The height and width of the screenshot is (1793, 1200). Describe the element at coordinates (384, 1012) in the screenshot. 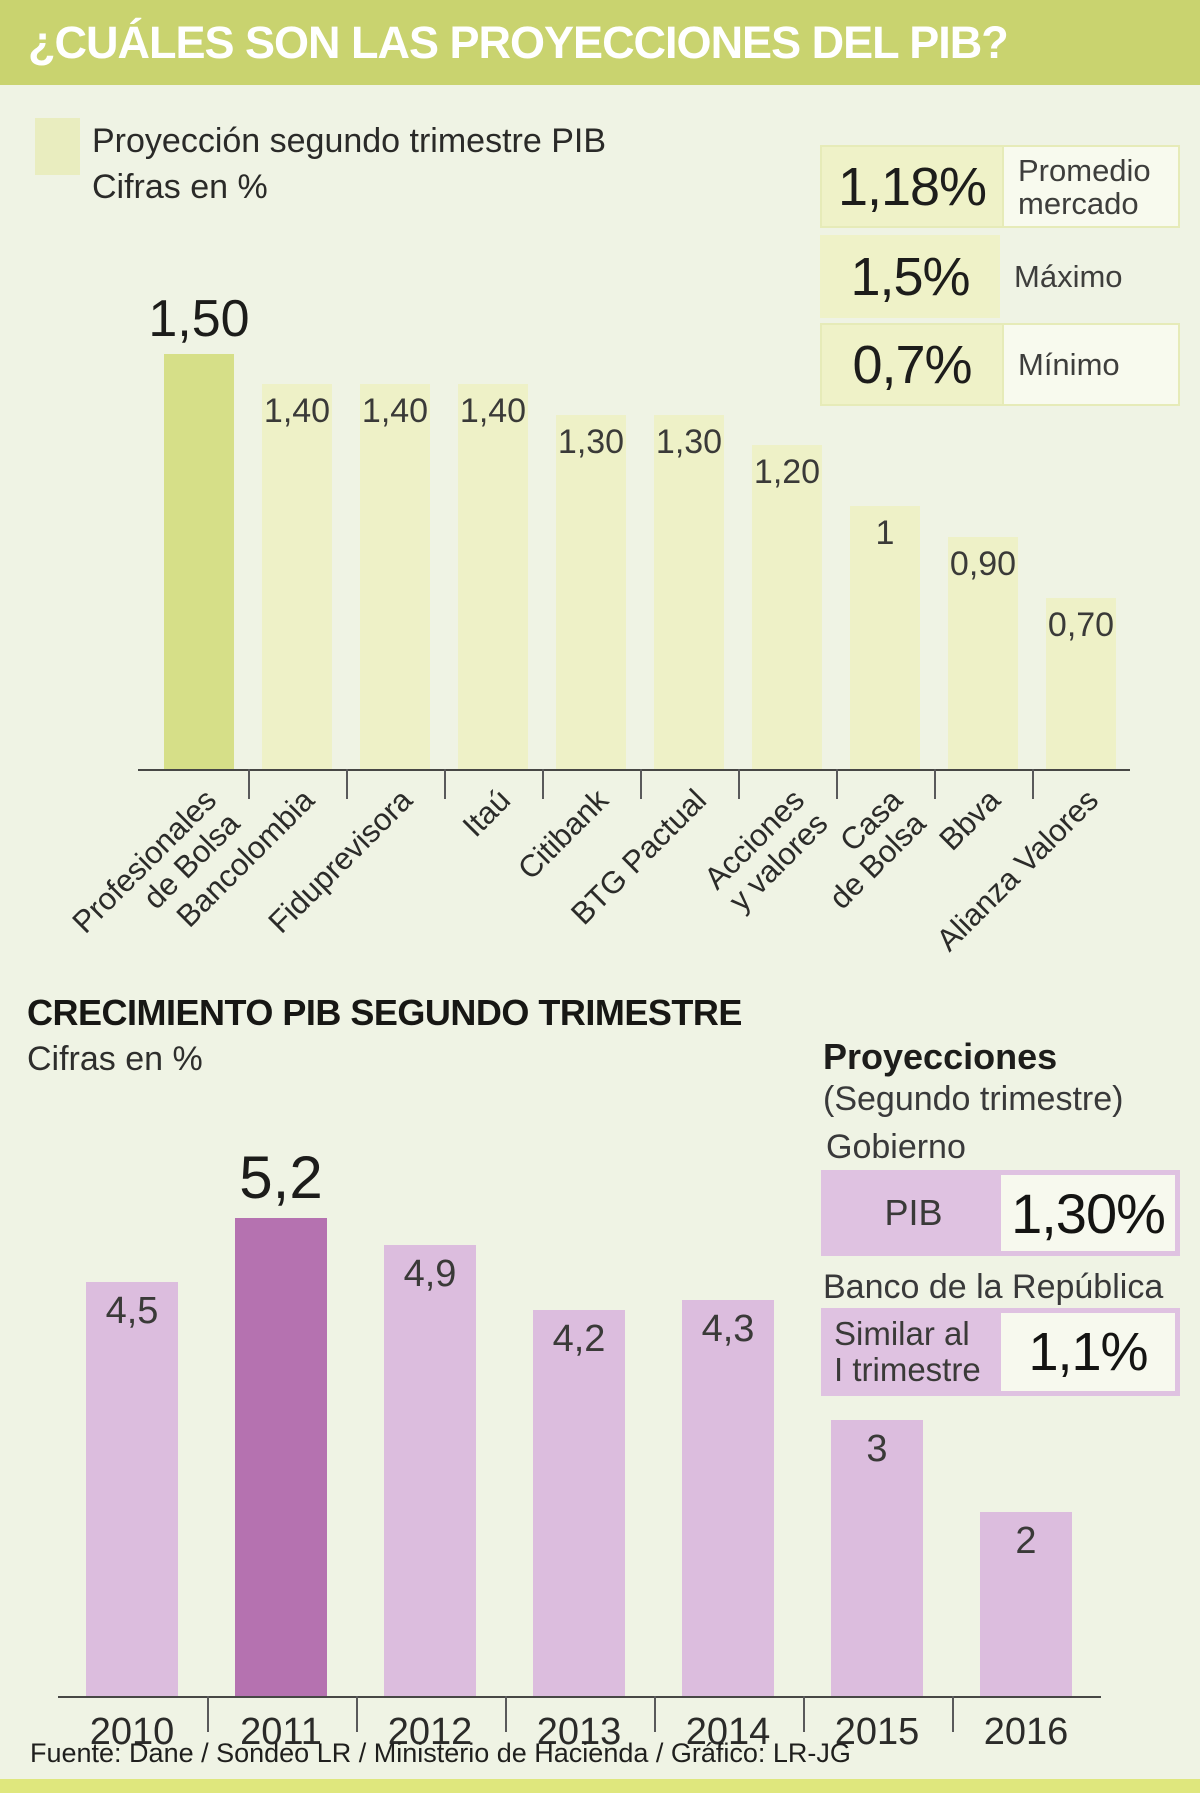

I see `section2-title: CRECIMIENTO PIB SEGUNDO TRIMESTRE` at that location.